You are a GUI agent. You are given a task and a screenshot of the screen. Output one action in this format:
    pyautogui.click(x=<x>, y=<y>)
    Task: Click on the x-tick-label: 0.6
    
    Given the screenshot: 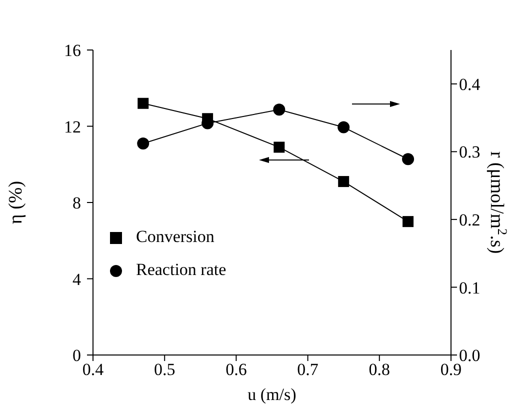 What is the action you would take?
    pyautogui.click(x=236, y=370)
    